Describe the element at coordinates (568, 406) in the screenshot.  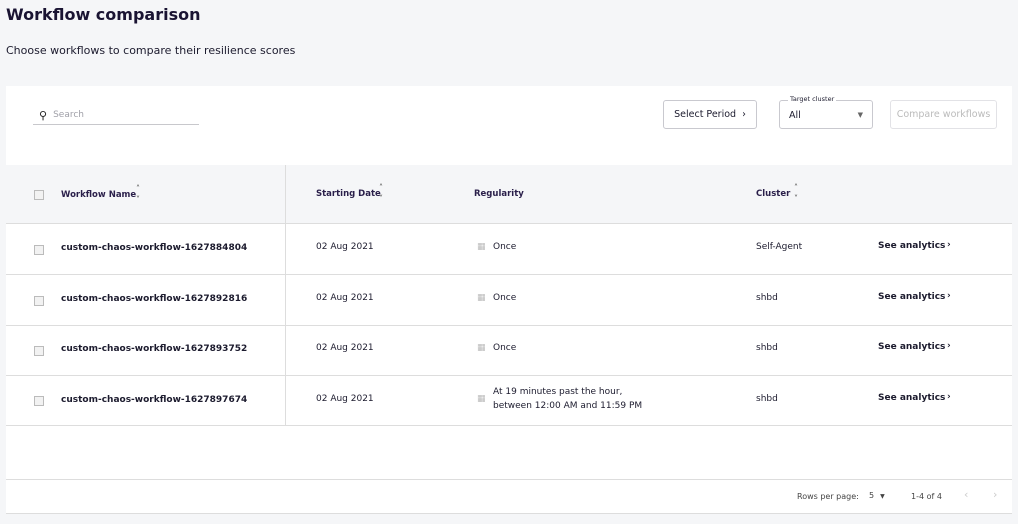
I see `regularity-detail: between 12:00 AM and 11:59 PM` at that location.